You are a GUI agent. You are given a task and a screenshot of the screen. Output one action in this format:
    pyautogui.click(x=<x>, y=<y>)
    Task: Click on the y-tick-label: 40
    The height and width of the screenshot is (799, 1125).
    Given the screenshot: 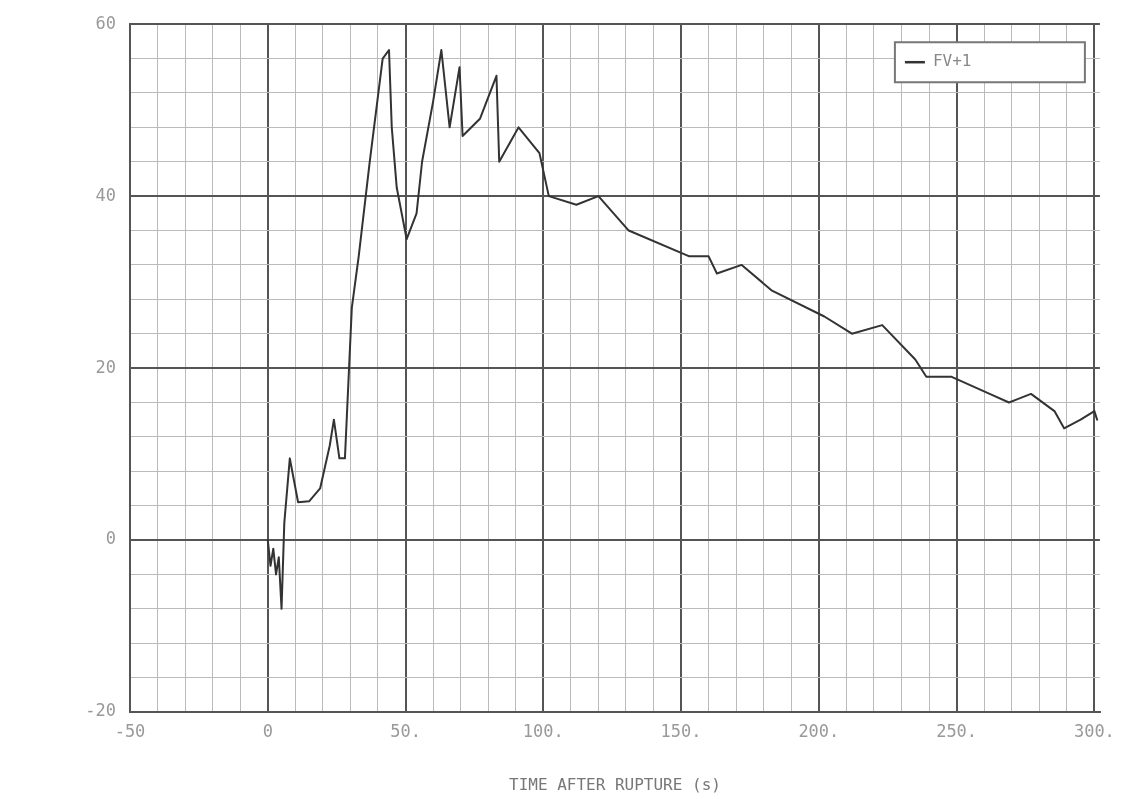 What is the action you would take?
    pyautogui.click(x=105, y=194)
    